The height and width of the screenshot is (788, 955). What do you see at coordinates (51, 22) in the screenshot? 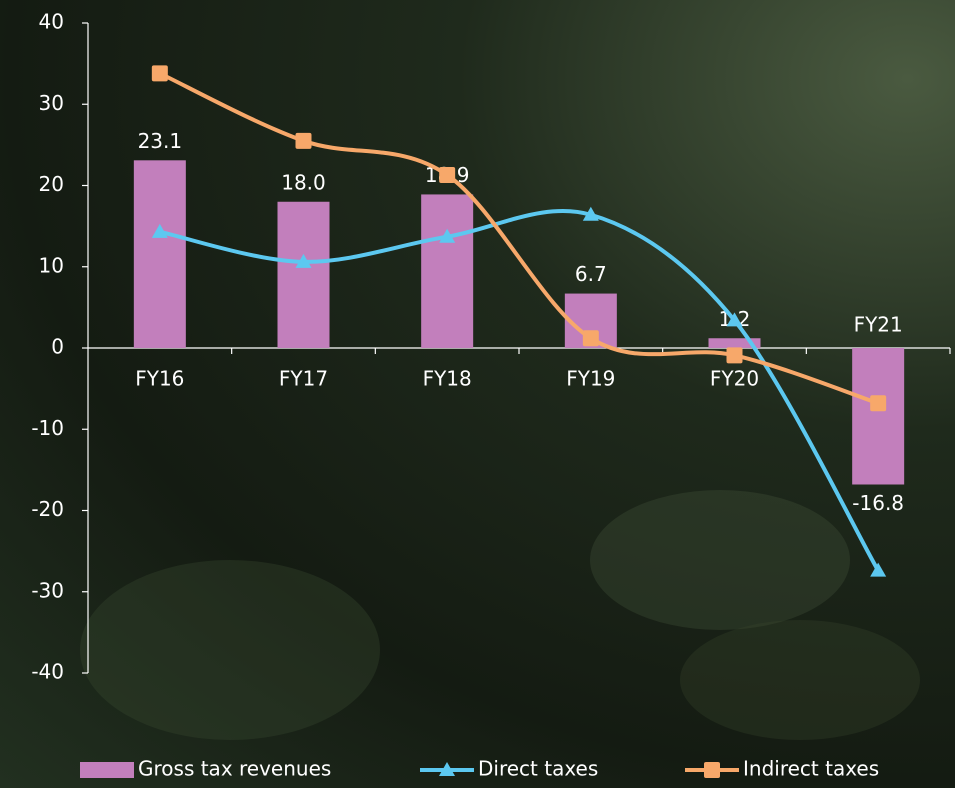
I see `y-tick-label: 40` at bounding box center [51, 22].